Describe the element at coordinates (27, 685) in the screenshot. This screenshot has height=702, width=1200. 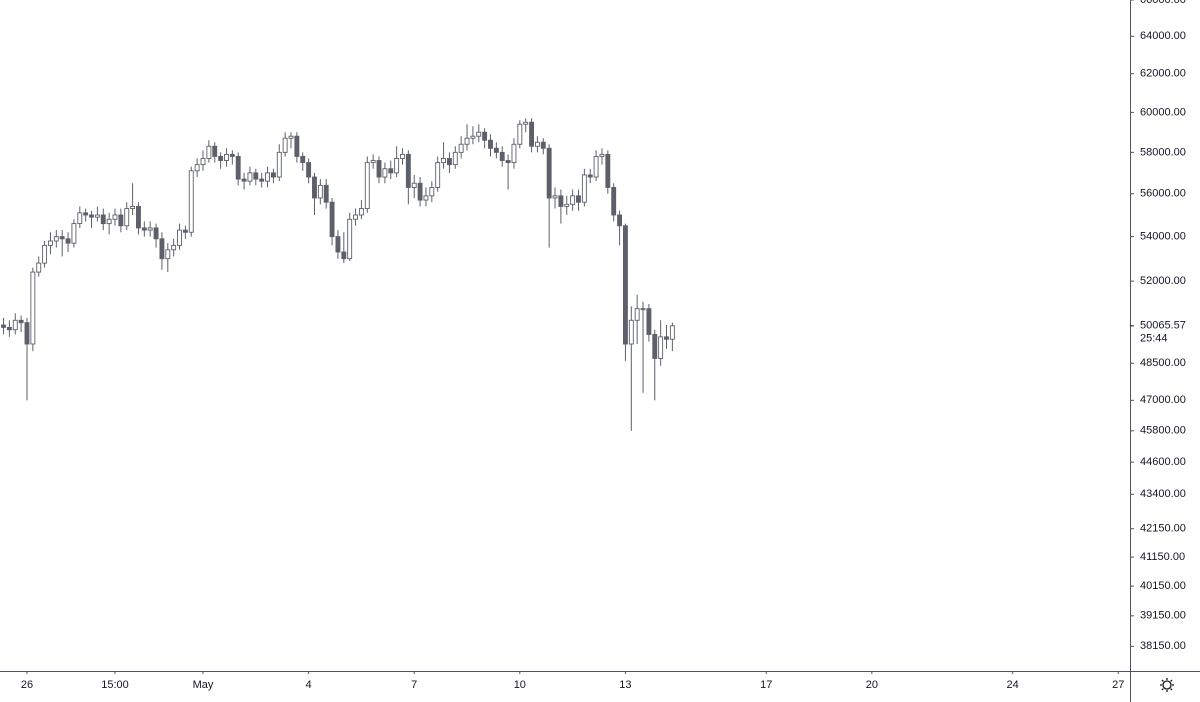
I see `x-tick-label: 26` at that location.